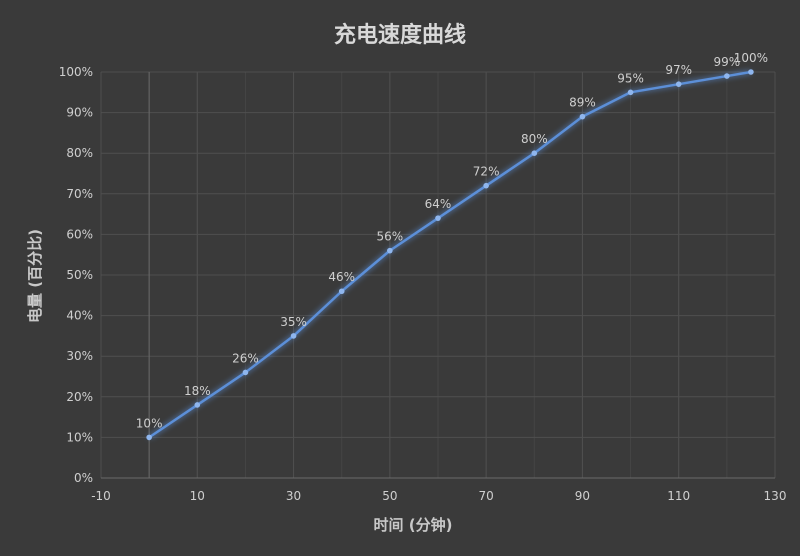 The width and height of the screenshot is (800, 556). Describe the element at coordinates (79, 153) in the screenshot. I see `y-tick-label: 80%` at that location.